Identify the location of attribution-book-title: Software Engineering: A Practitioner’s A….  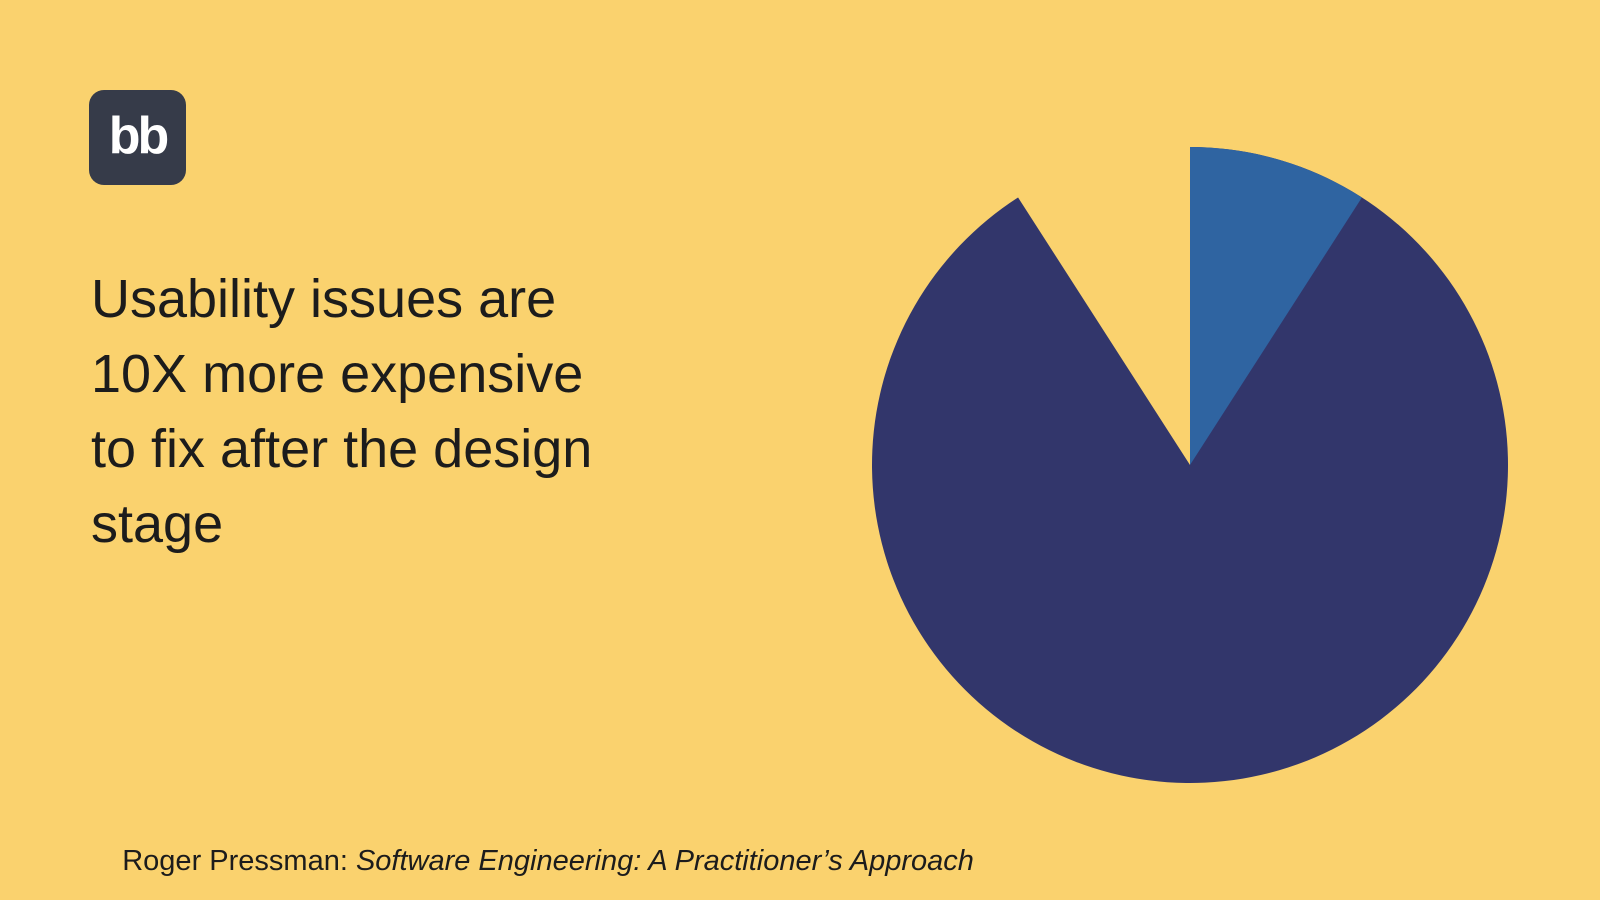
(664, 861).